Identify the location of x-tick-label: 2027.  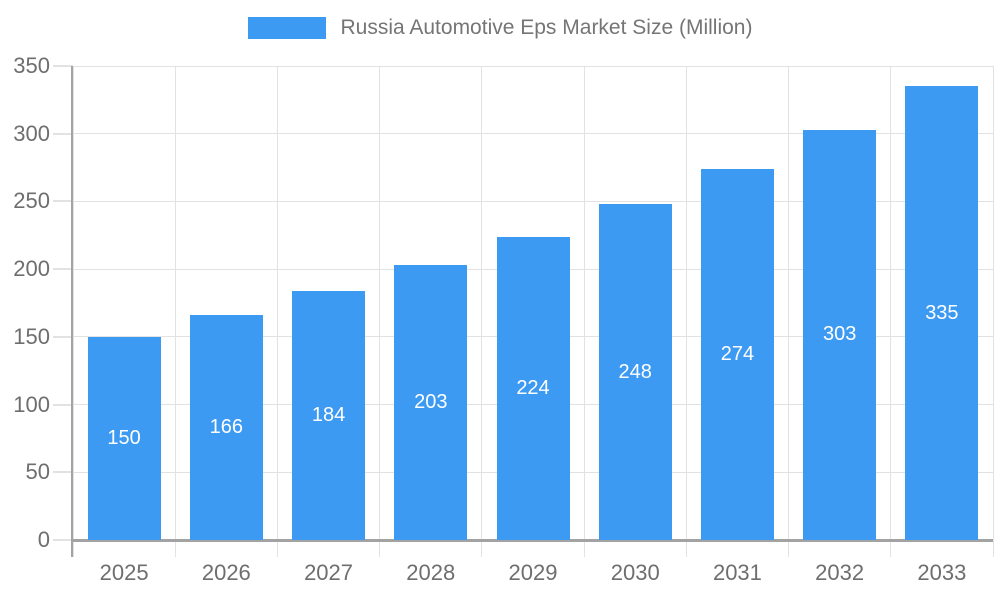
(329, 572).